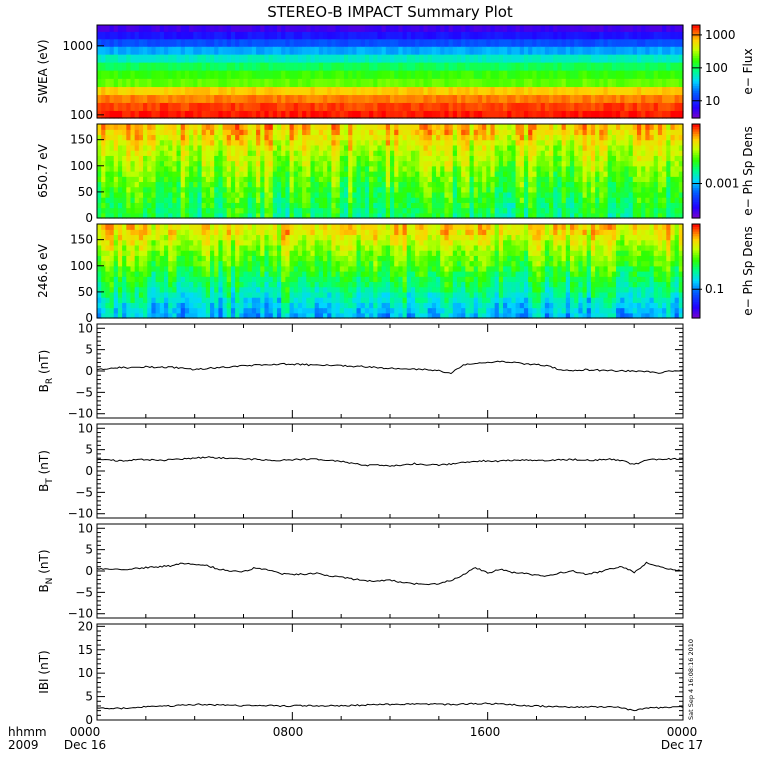 The height and width of the screenshot is (780, 780). I want to click on swea-colorbar-segment, so click(696, 71).